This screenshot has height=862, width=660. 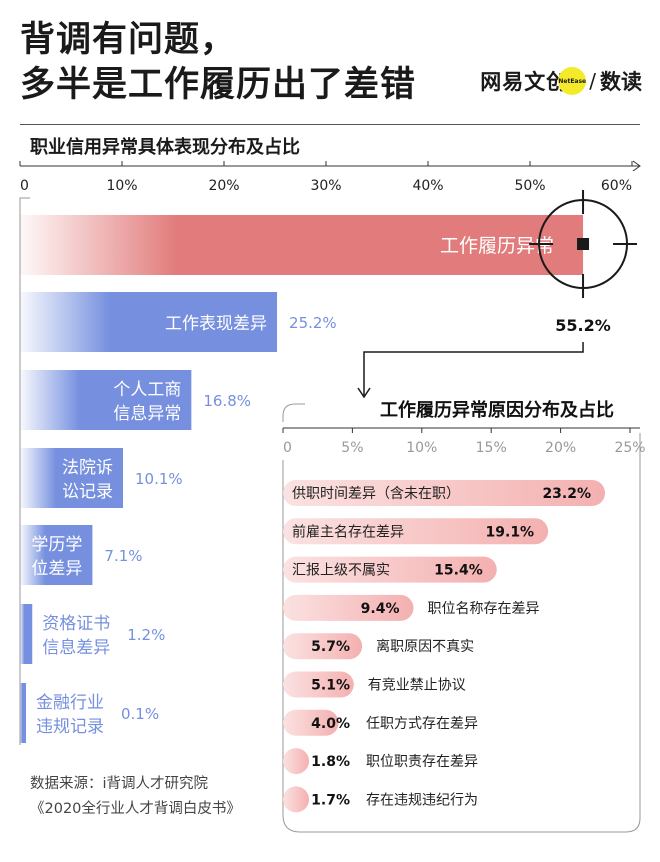 I want to click on value-label: 55.2%, so click(x=583, y=325).